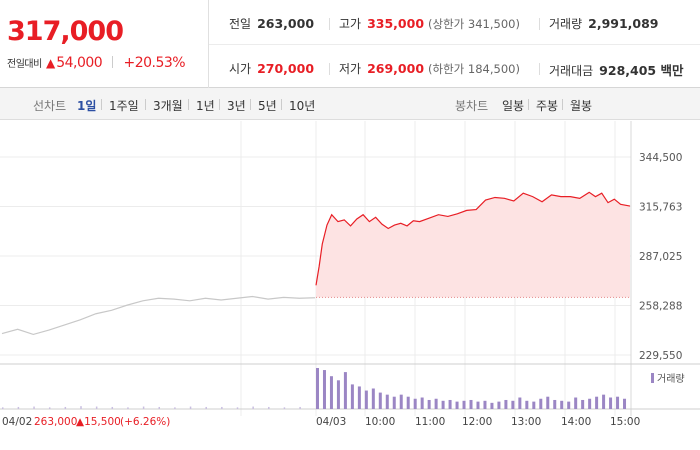  Describe the element at coordinates (380, 422) in the screenshot. I see `x-tick-label: 10:00` at that location.